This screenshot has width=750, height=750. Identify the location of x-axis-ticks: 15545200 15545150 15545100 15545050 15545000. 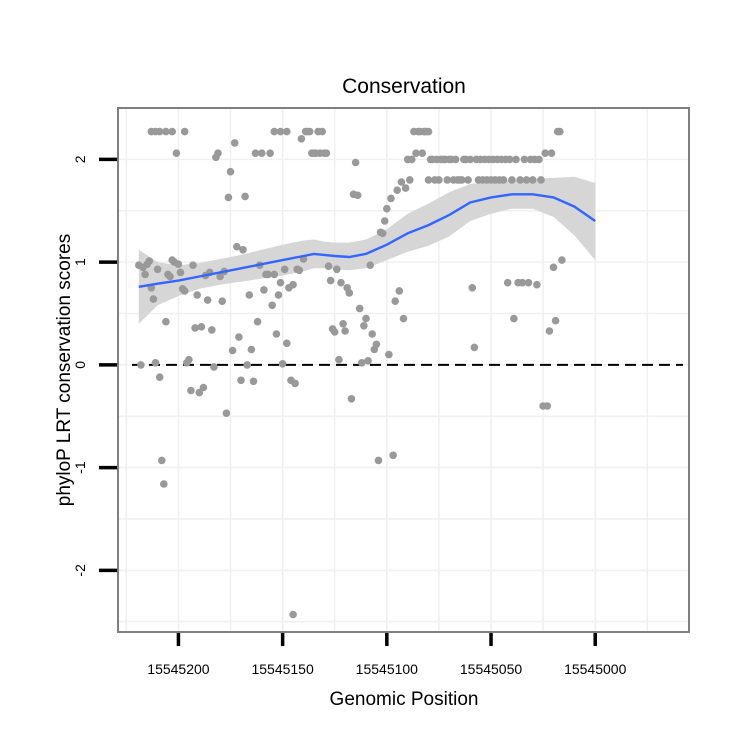
(387, 655).